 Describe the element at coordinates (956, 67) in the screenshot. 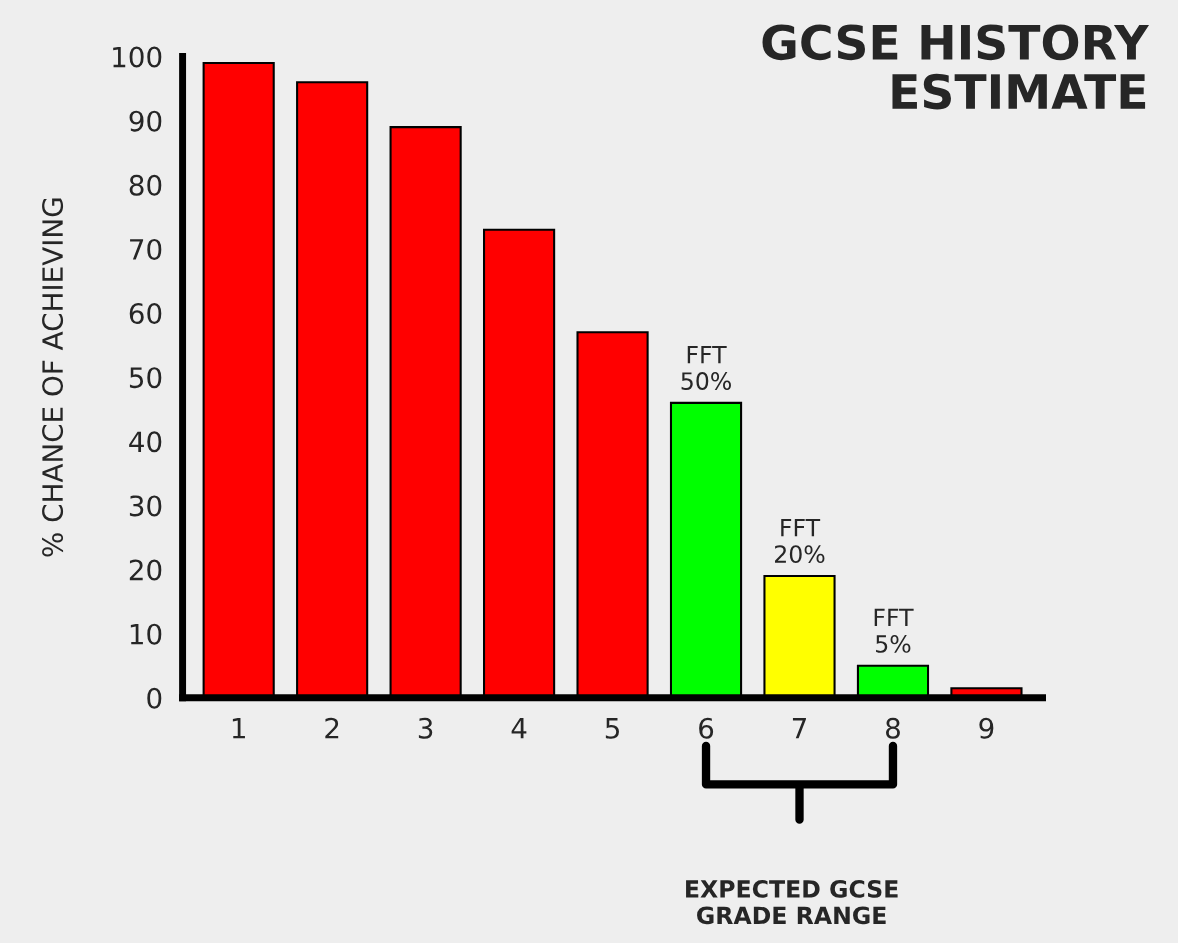

I see `chart-title: GCSE HISTORY ESTIMATE` at that location.